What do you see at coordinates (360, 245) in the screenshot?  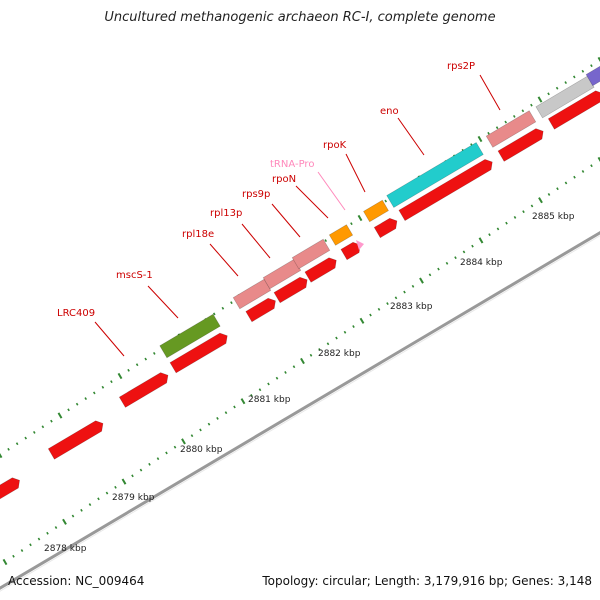 I see `trna-pro-gene` at bounding box center [360, 245].